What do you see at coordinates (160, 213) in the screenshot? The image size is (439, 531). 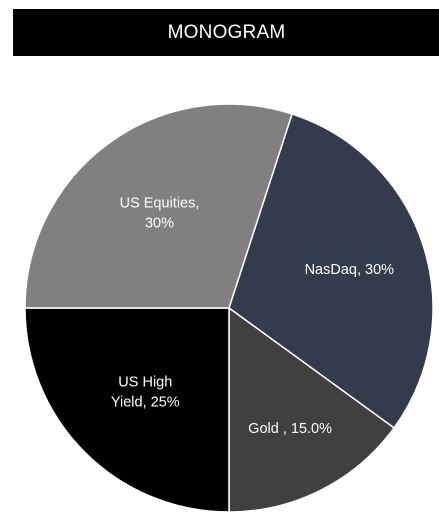 I see `pie-label-us-equities: US Equities, 30%` at bounding box center [160, 213].